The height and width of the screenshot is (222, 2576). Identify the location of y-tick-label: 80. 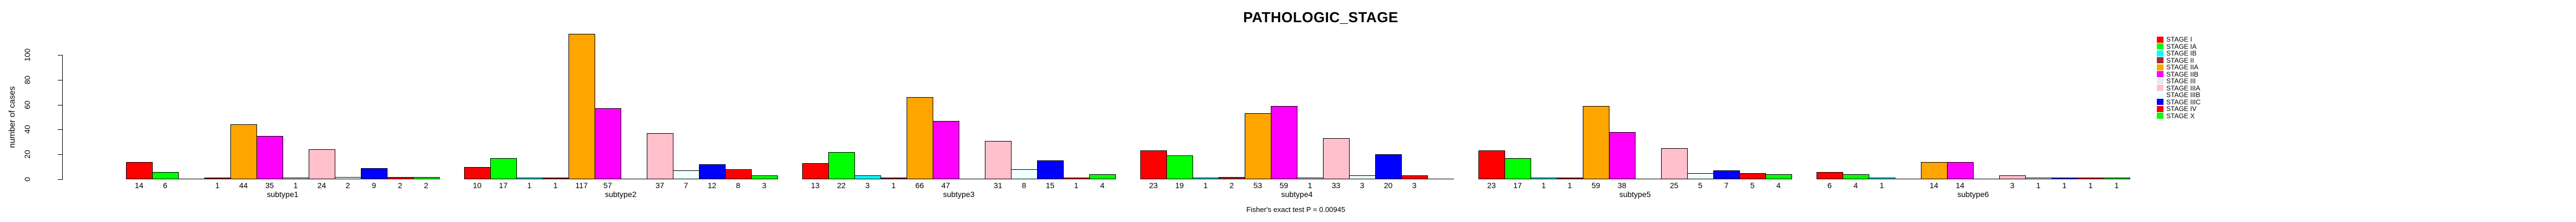
(27, 80).